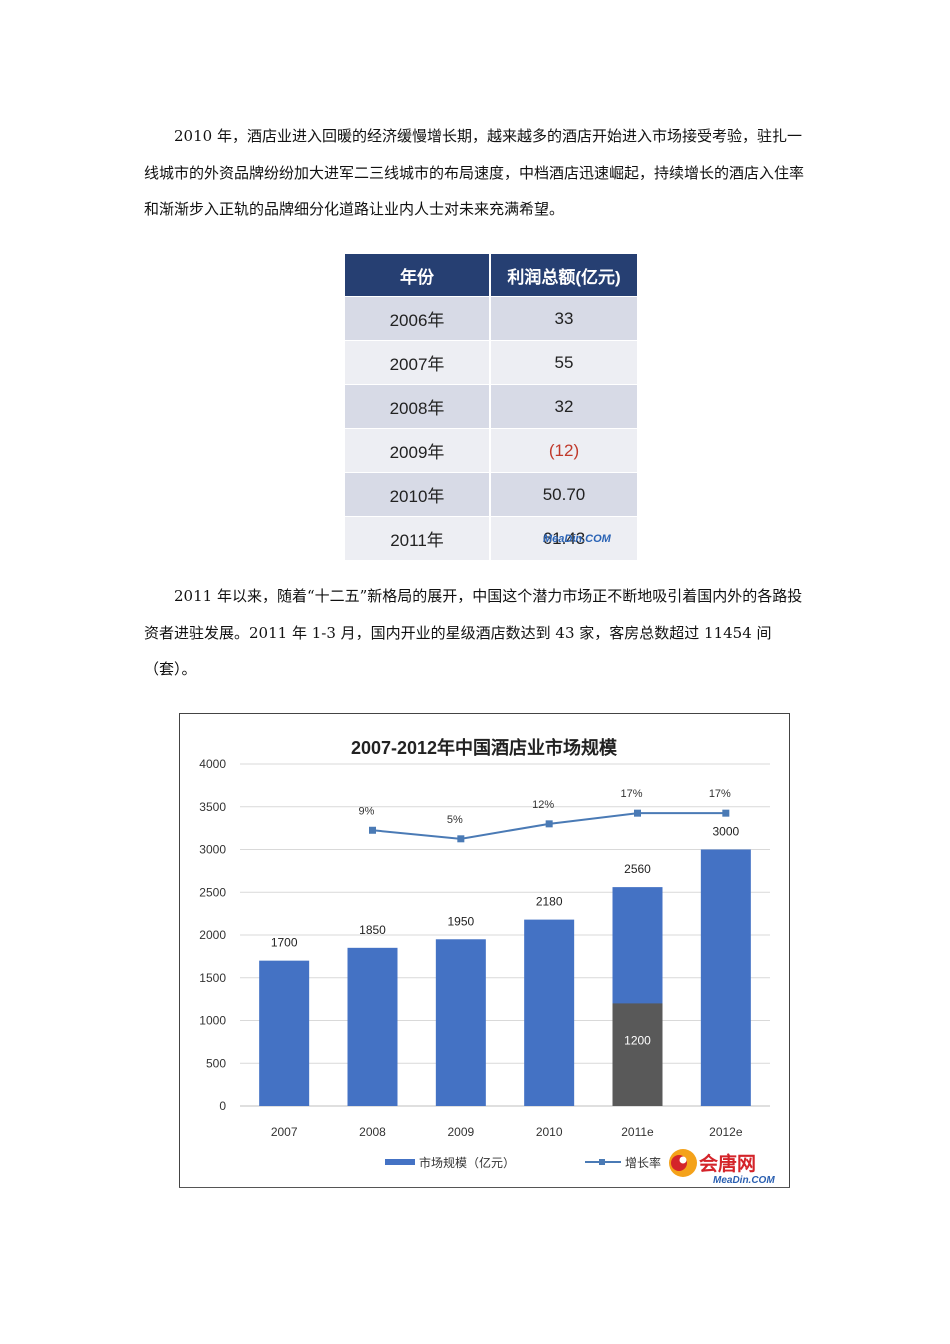 The height and width of the screenshot is (1344, 950). Describe the element at coordinates (418, 318) in the screenshot. I see `year-cell: 2006年` at that location.